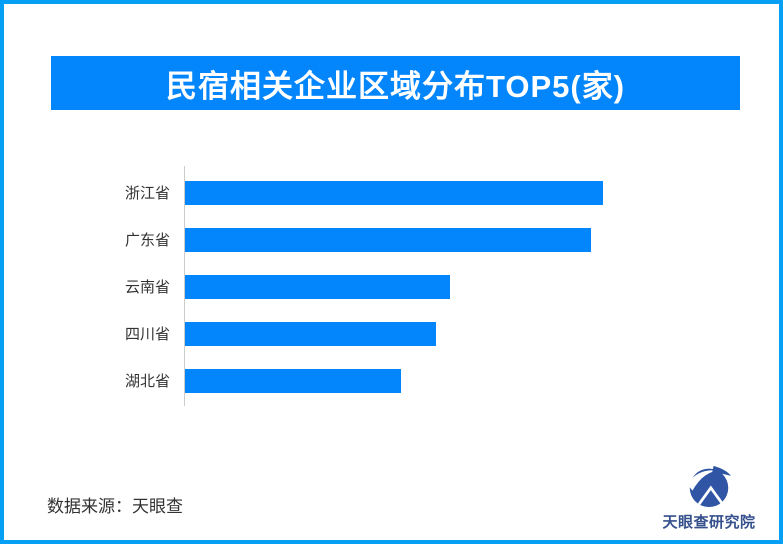 The image size is (783, 544). I want to click on bar-row: 湖北省, so click(394, 380).